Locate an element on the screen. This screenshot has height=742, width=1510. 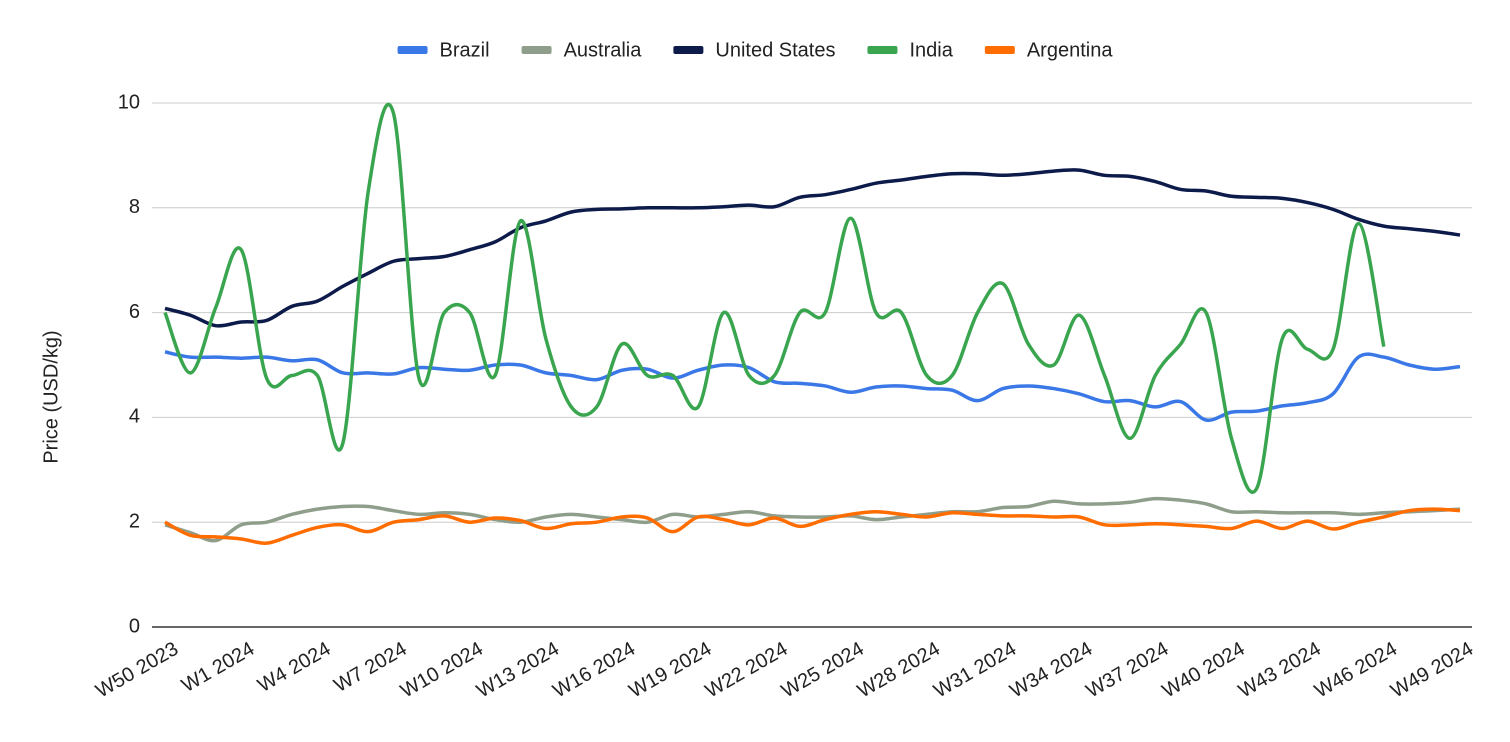
x-tick-label: W31 2024 is located at coordinates (975, 670).